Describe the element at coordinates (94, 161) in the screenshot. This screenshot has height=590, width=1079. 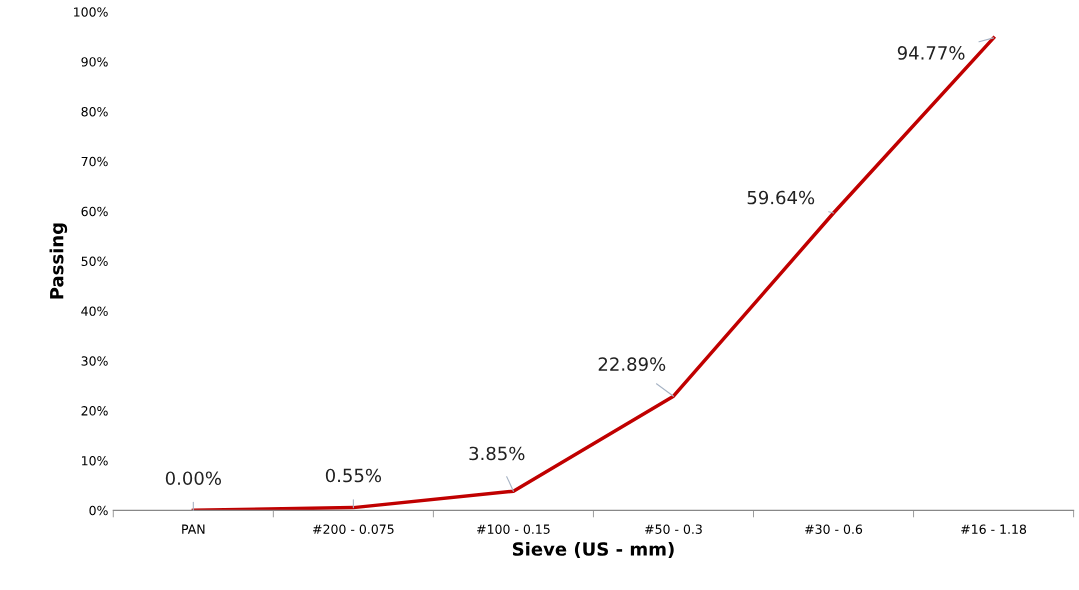
I see `y-tick-label: 70%` at that location.